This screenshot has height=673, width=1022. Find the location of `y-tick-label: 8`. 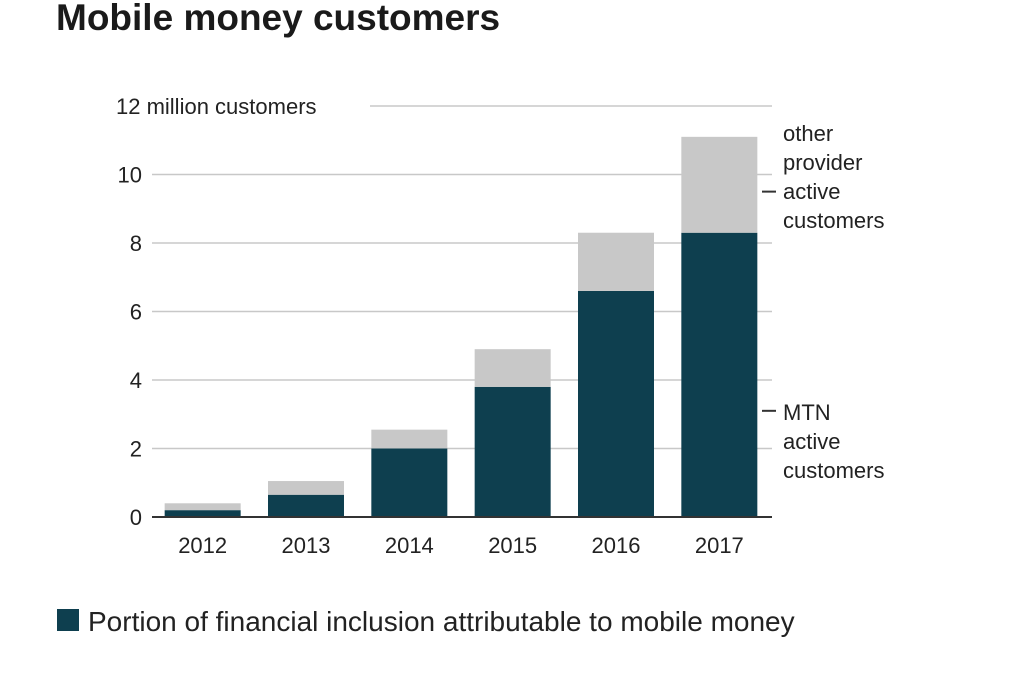

y-tick-label: 8 is located at coordinates (136, 243).